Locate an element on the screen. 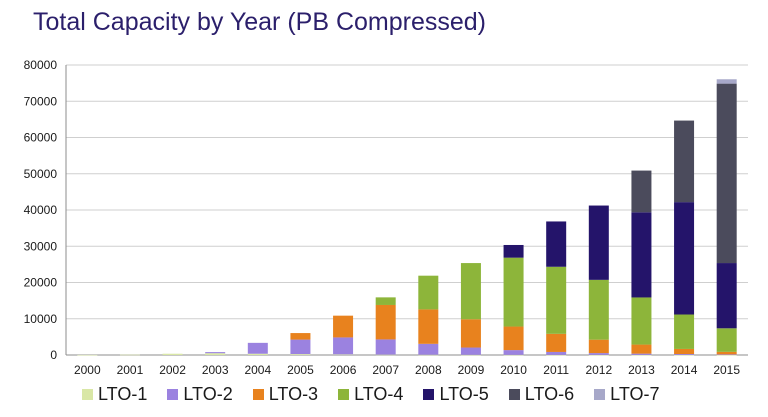  legend-item: LTO-7 is located at coordinates (627, 394).